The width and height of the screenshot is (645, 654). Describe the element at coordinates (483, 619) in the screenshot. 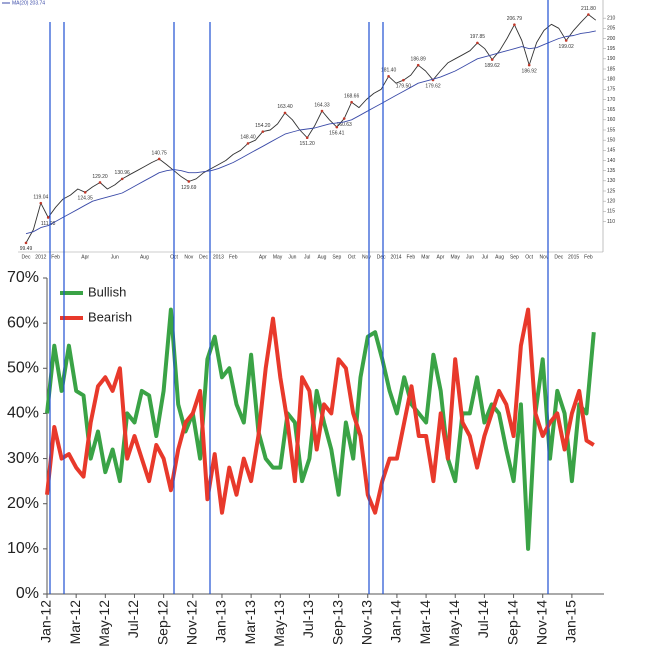

I see `x-tick-label: Jul-14` at that location.